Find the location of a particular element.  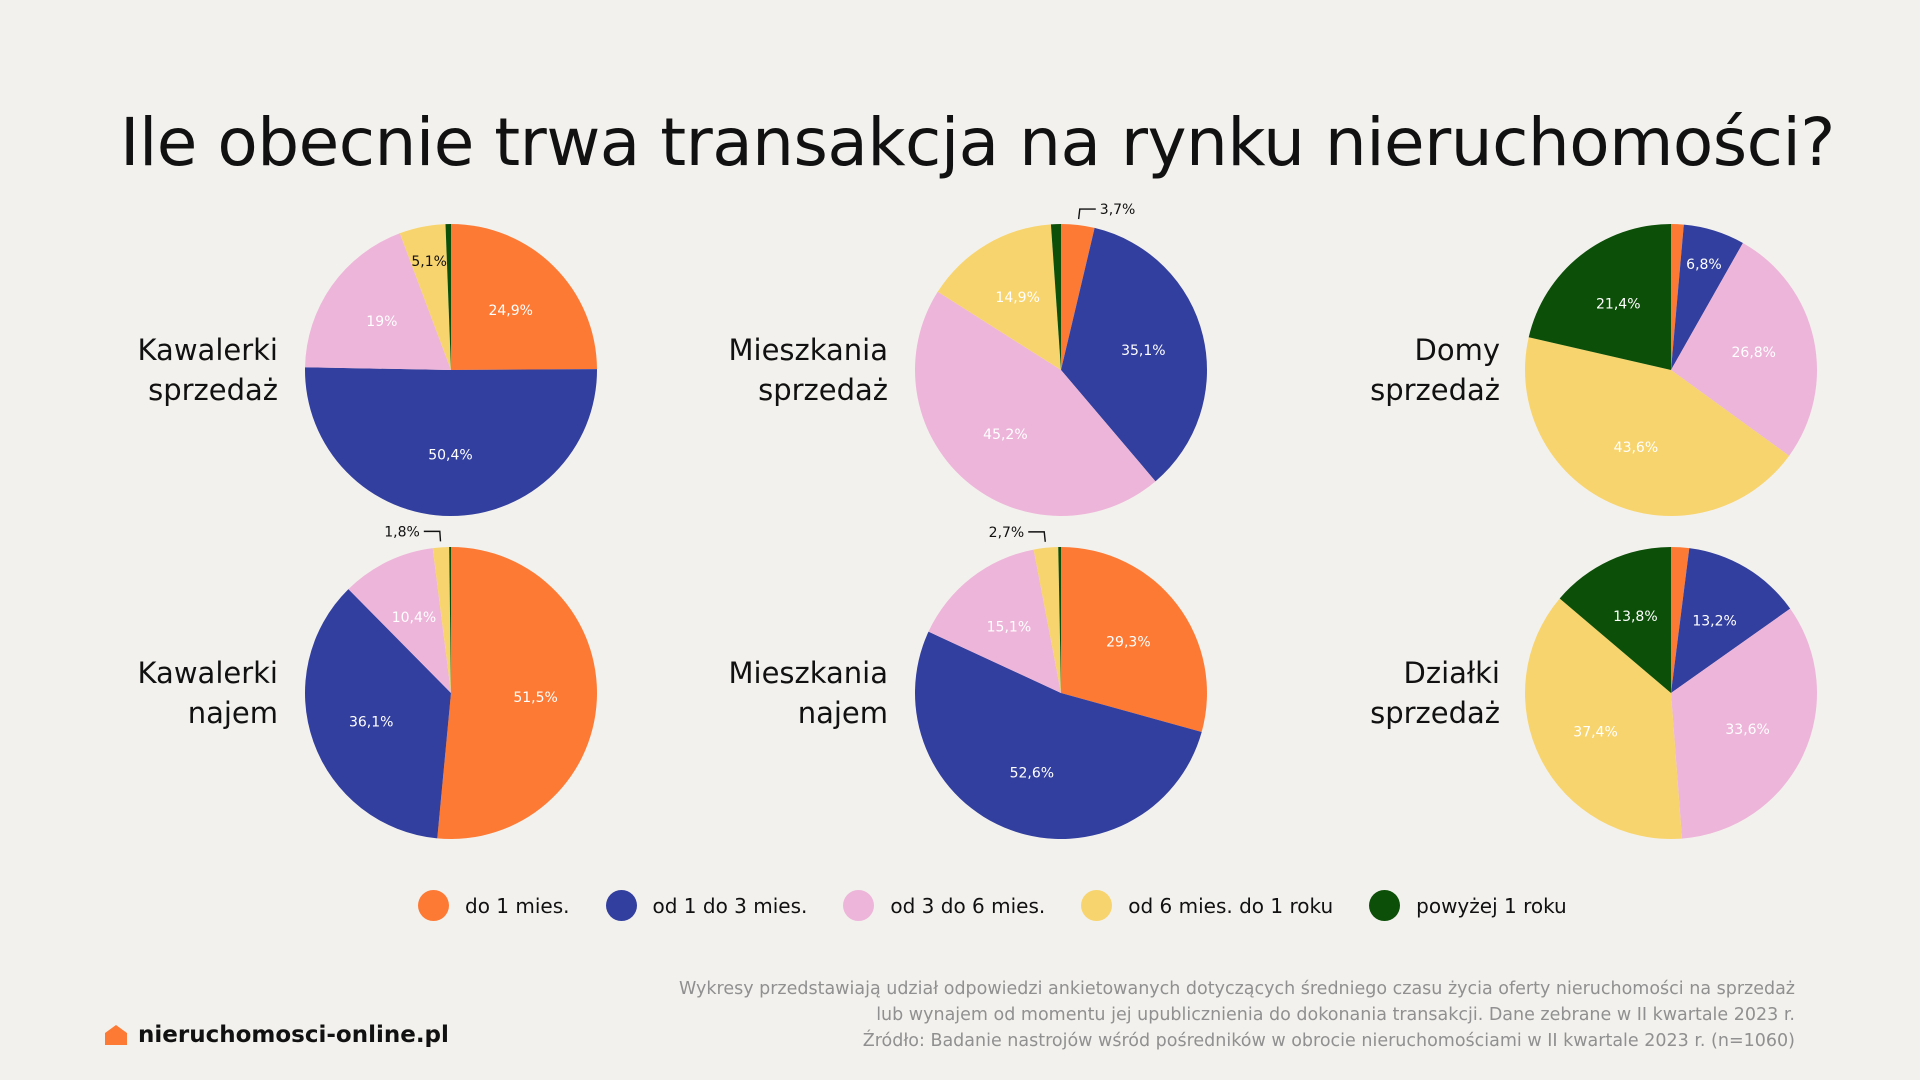

slice-label: 2,7% is located at coordinates (1007, 533).